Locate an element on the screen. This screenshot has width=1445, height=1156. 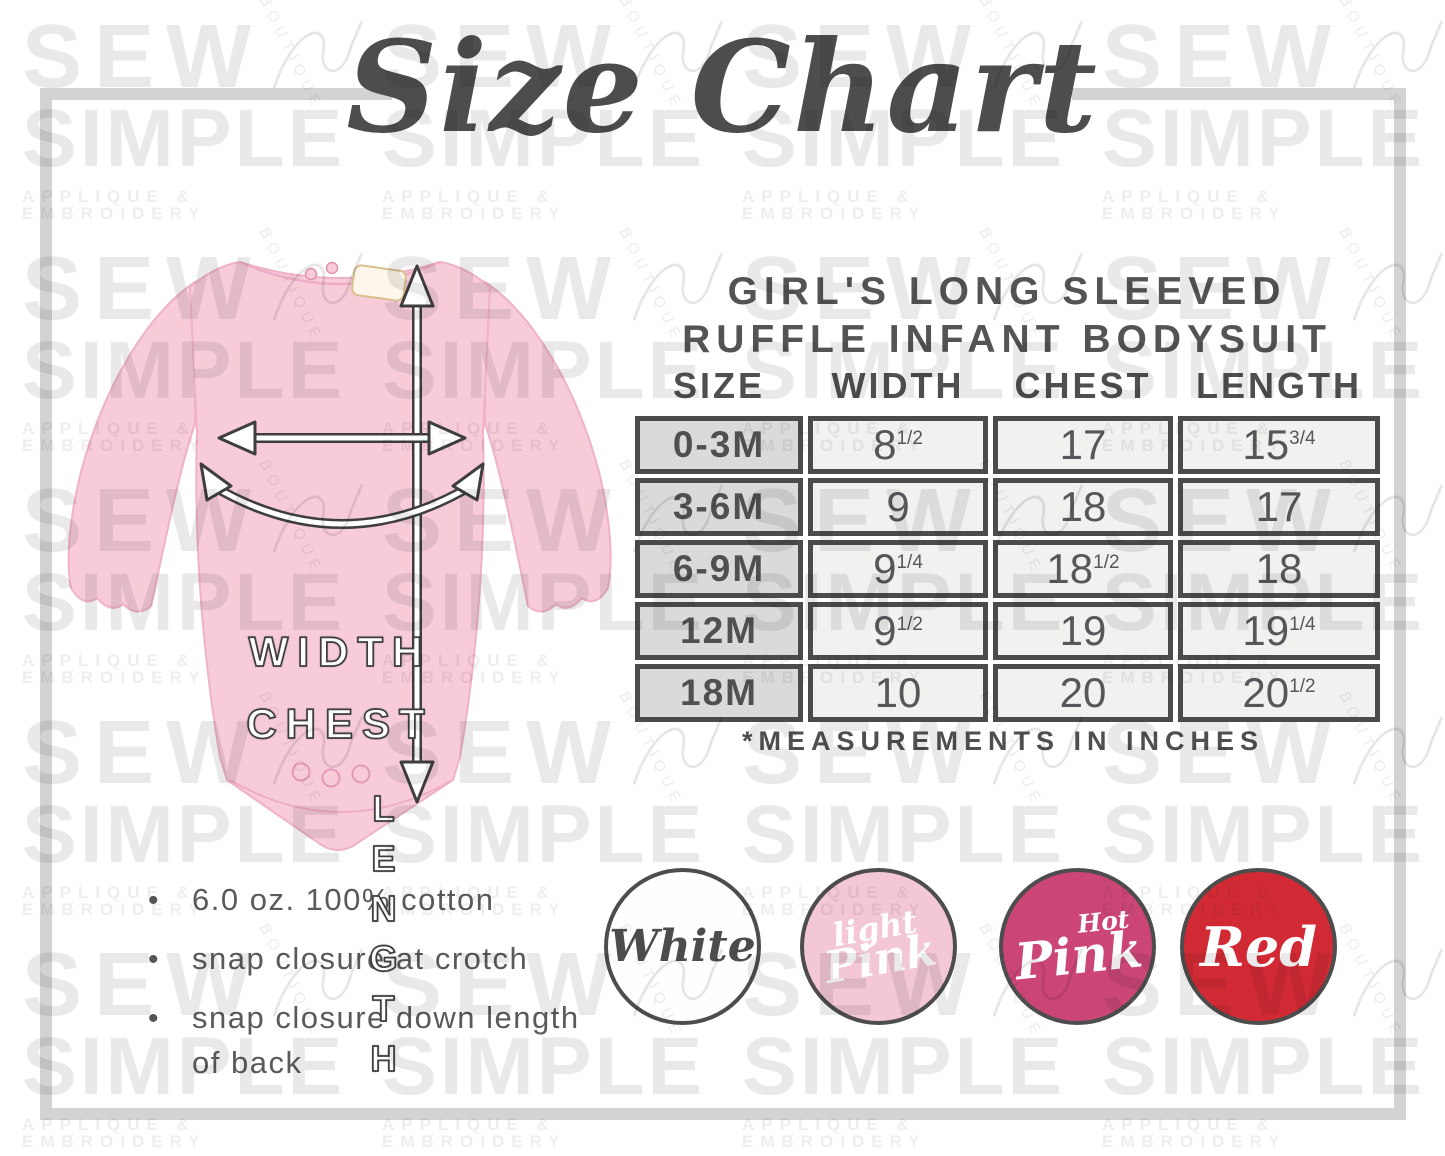
chest-value: 181/2 is located at coordinates (1083, 569).